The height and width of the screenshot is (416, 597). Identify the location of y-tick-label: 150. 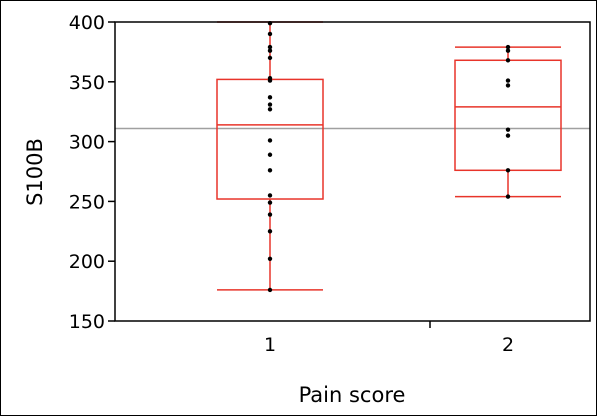
(87, 322).